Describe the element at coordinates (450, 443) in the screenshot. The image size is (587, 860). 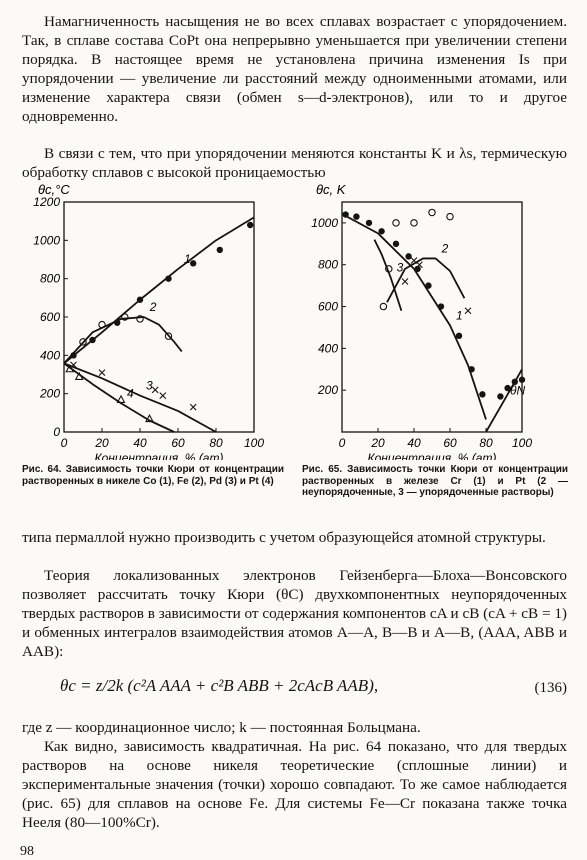
I see `fig65-xtick-label: 60` at that location.